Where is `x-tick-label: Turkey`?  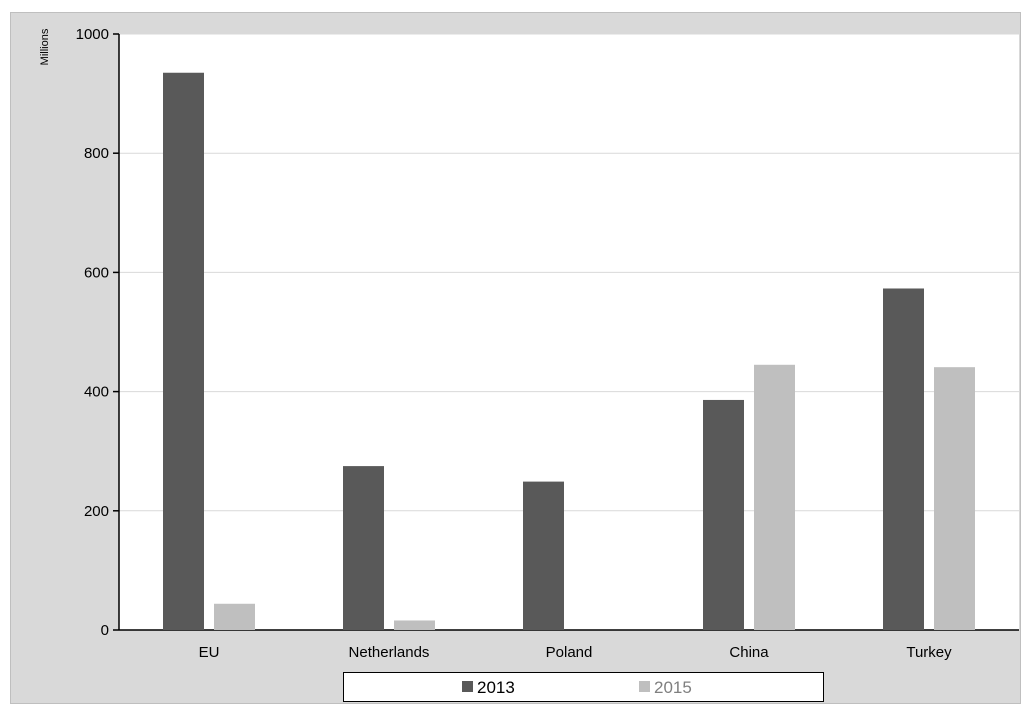
x-tick-label: Turkey is located at coordinates (929, 652).